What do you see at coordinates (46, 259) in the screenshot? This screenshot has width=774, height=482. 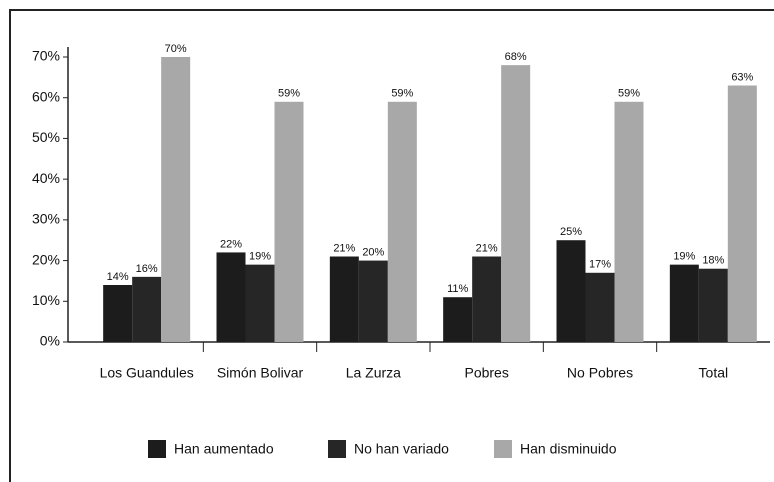 I see `y-tick-label: 20%` at bounding box center [46, 259].